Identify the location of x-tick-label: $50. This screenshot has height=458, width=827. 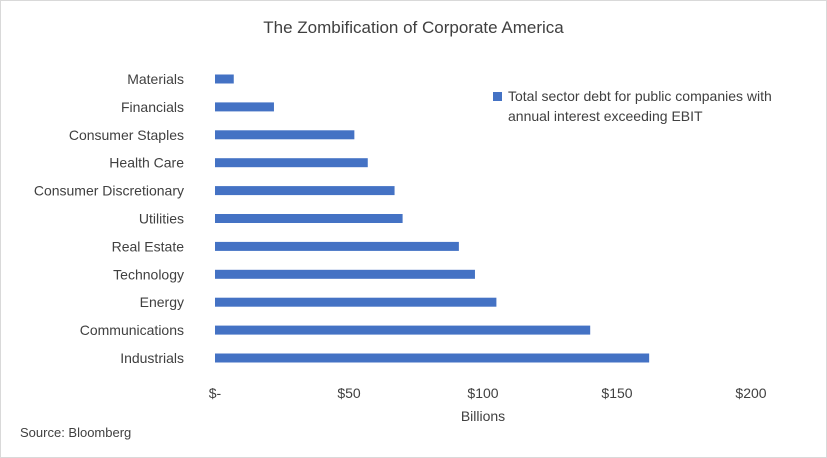
(349, 393).